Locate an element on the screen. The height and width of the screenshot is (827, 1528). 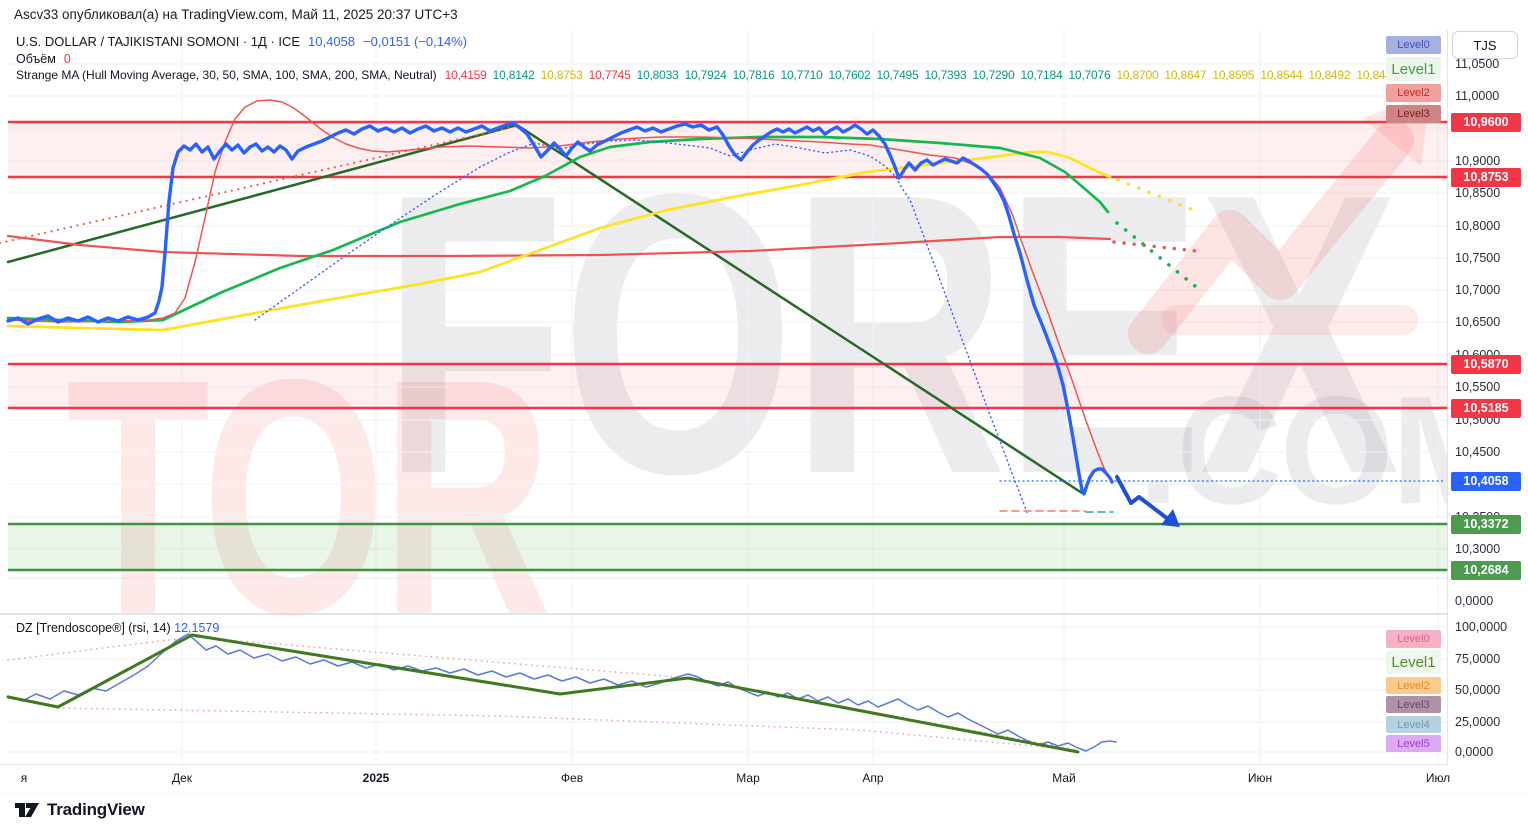
price-tick: 10,8000 is located at coordinates (1478, 226).